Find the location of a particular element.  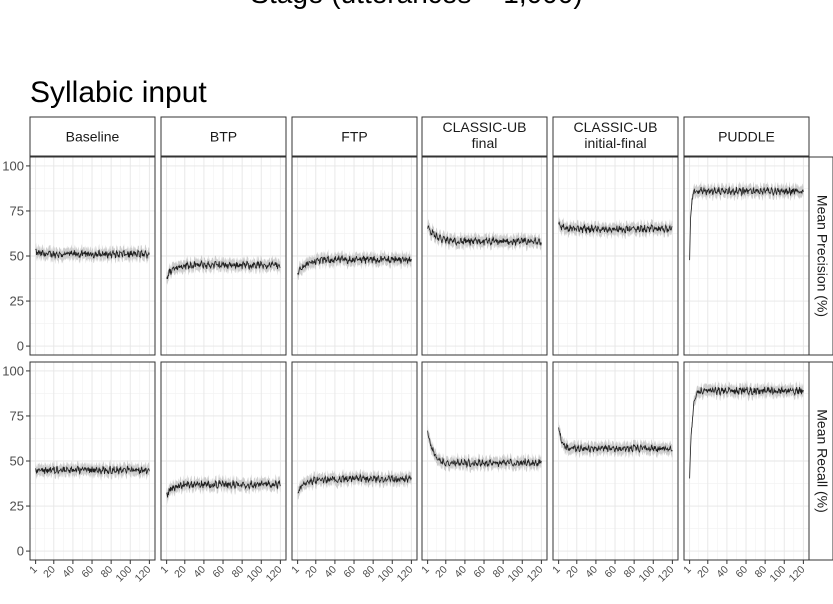

facet-column-label: PUDDLE is located at coordinates (746, 137).